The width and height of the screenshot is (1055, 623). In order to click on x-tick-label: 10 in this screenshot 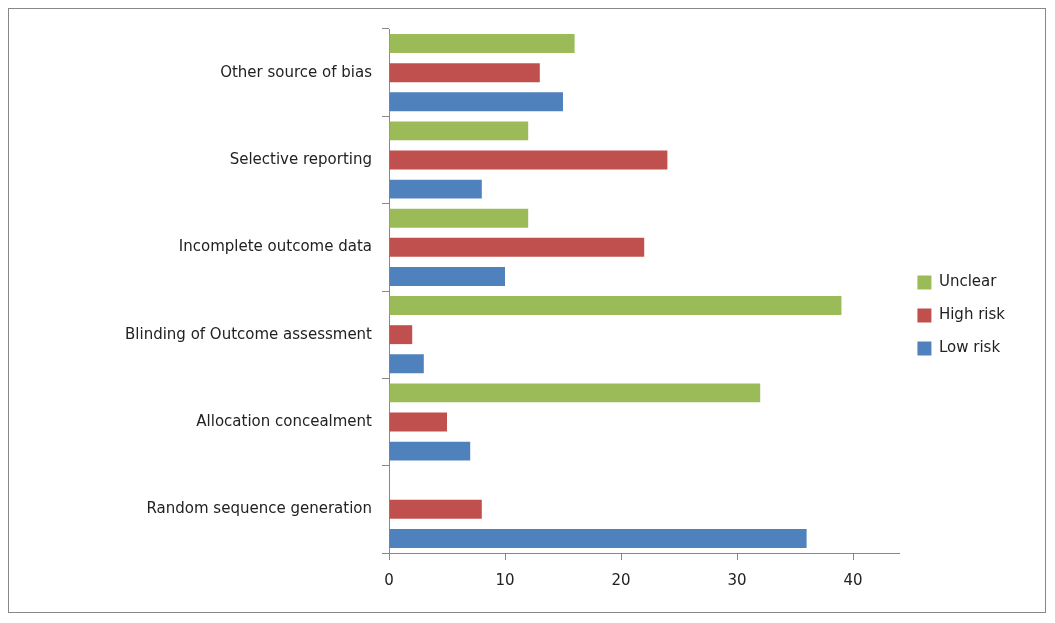, I will do `click(505, 579)`.